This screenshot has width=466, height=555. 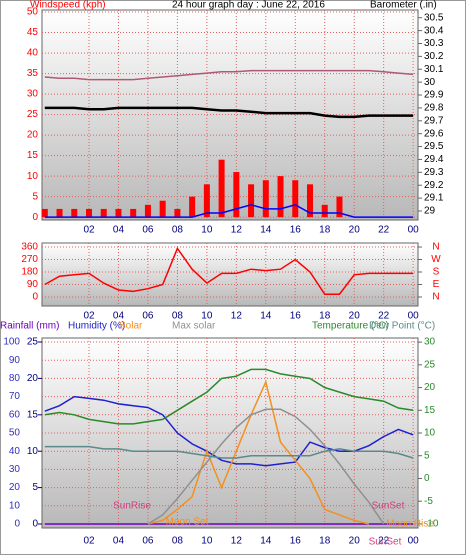 I want to click on y-tick-label: 60, so click(x=15, y=414).